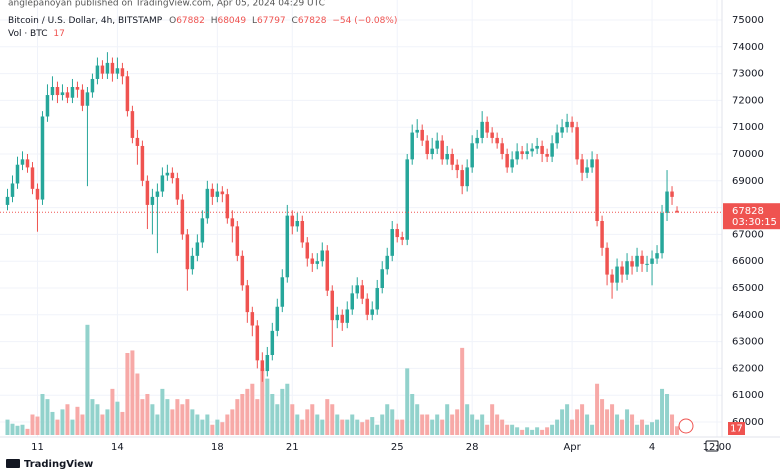  Describe the element at coordinates (572, 447) in the screenshot. I see `x-tick-label: Apr` at that location.